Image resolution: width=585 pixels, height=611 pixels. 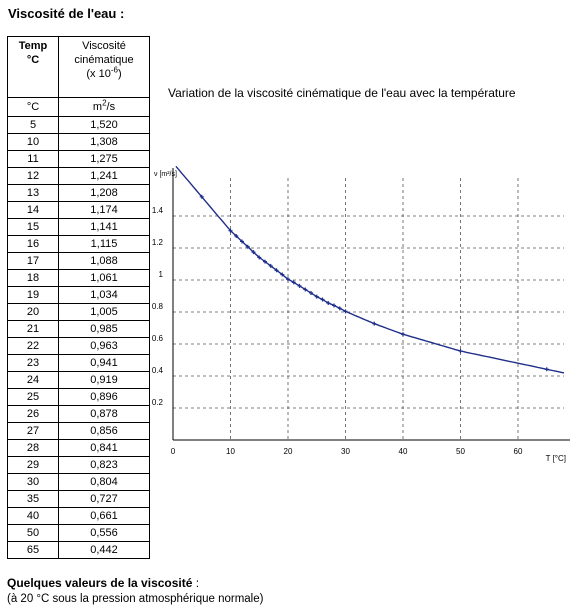 I want to click on cell-viscosity: 0,823, so click(x=104, y=465).